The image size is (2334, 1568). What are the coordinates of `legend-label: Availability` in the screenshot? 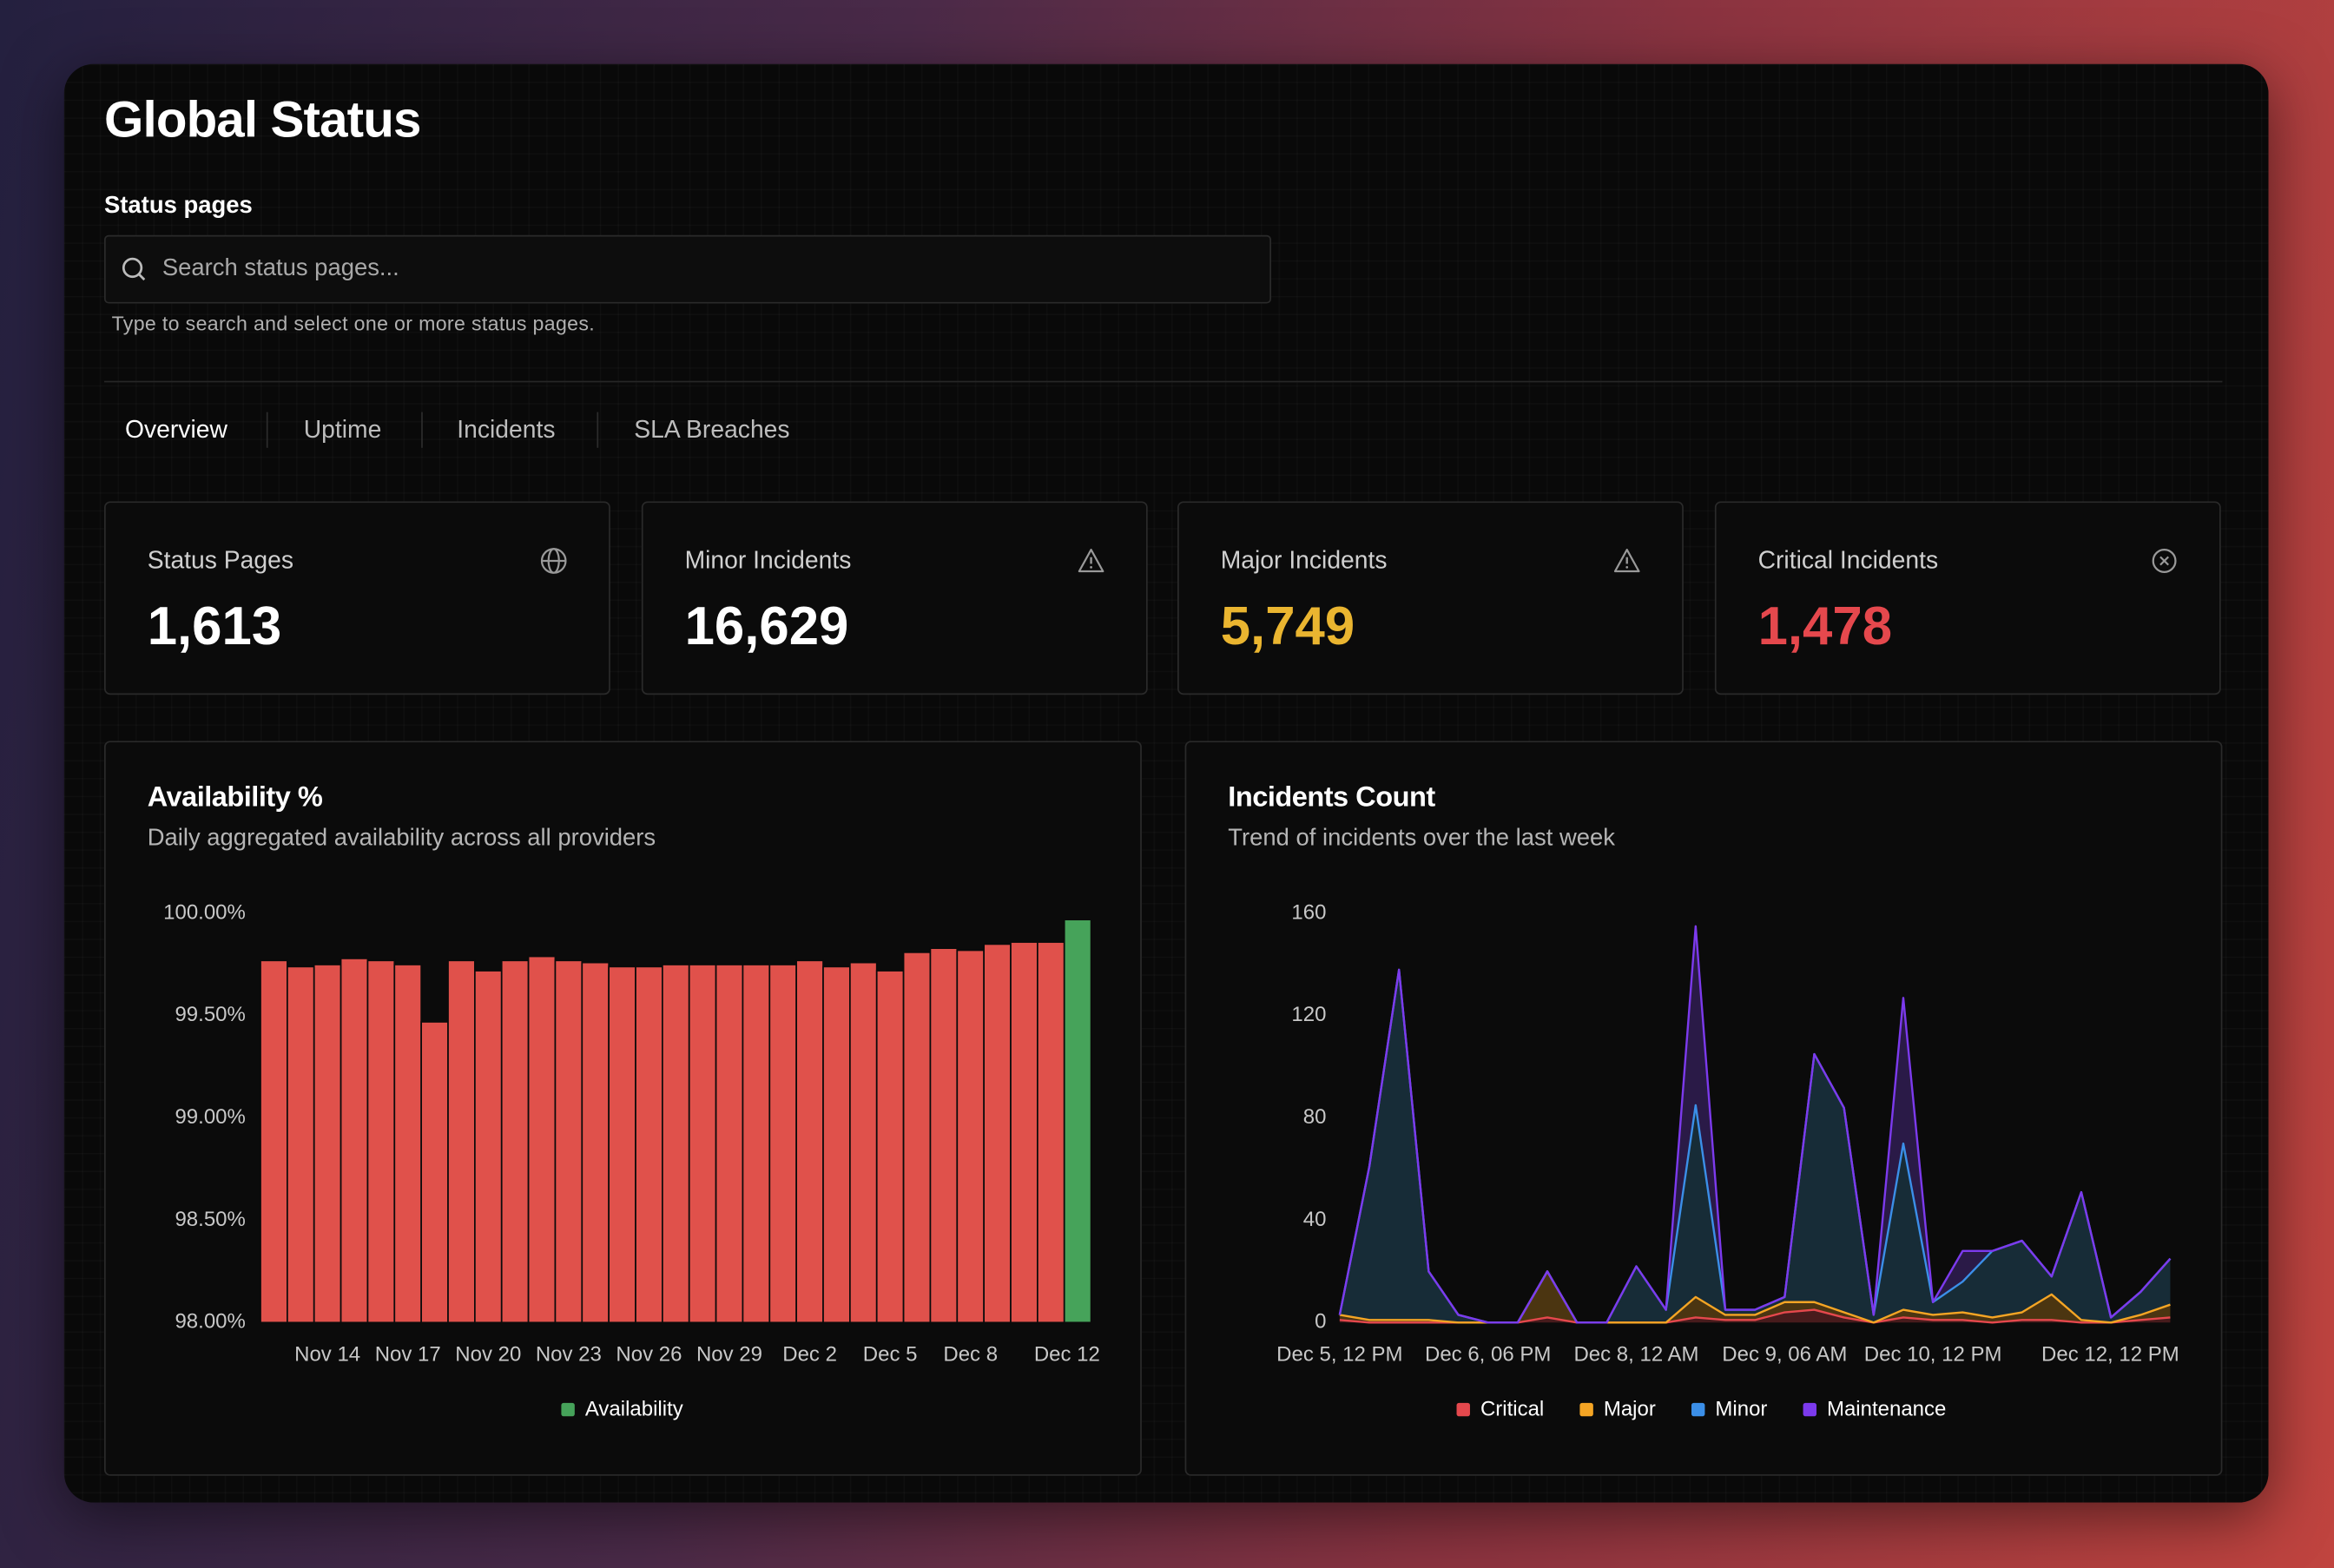 It's located at (634, 1409).